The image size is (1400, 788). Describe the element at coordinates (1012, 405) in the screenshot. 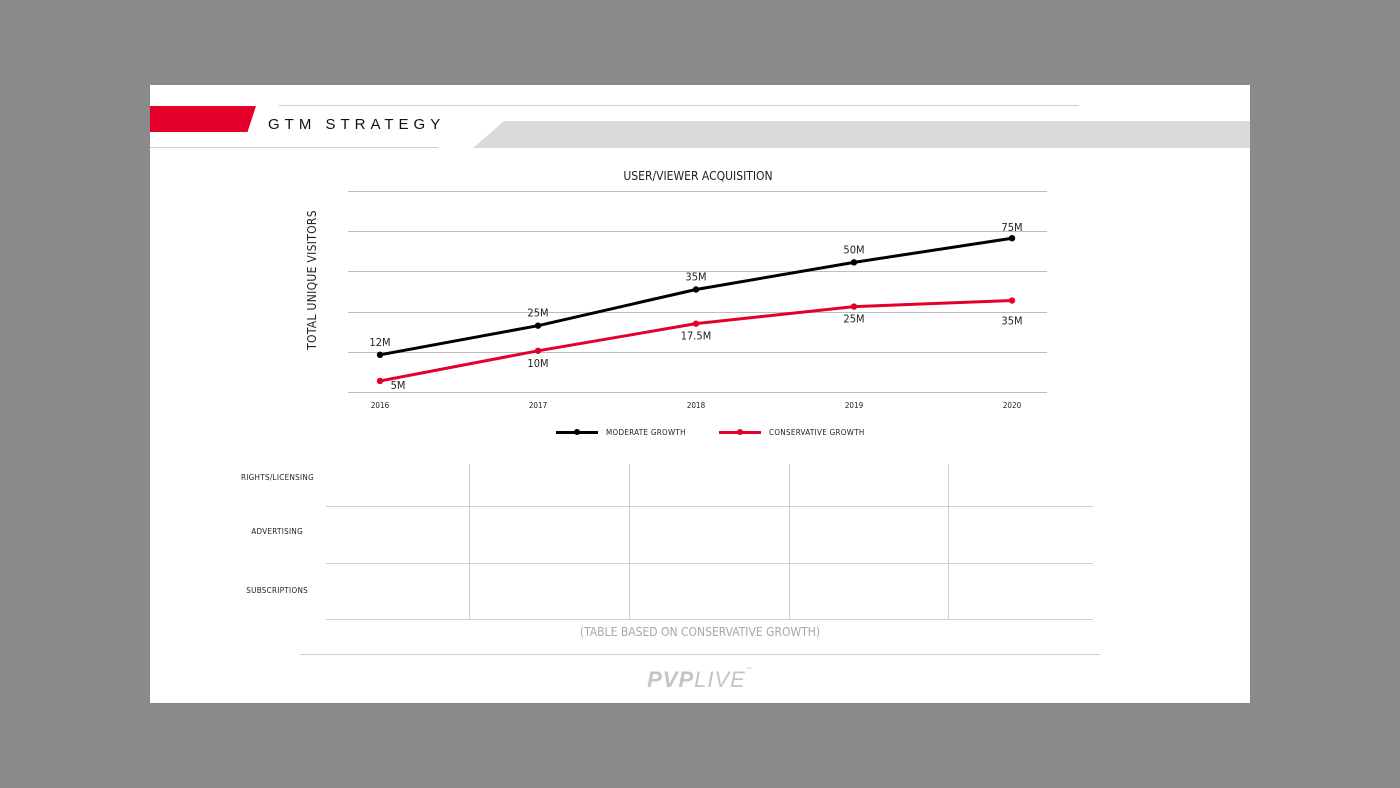

I see `x-tick-label: 2020` at that location.